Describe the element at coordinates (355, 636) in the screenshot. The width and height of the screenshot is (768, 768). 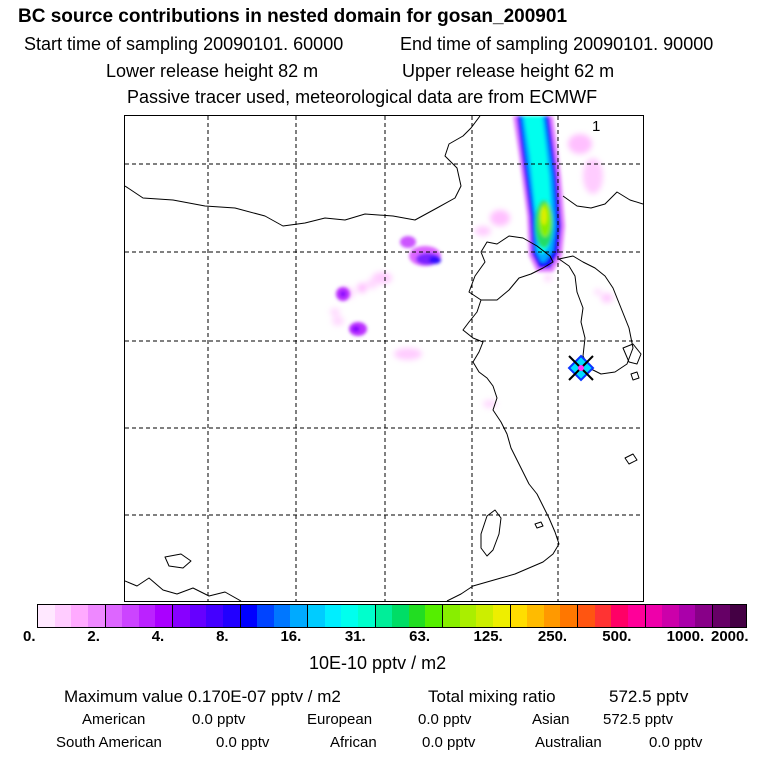
I see `legend-tick-label: 31.` at that location.